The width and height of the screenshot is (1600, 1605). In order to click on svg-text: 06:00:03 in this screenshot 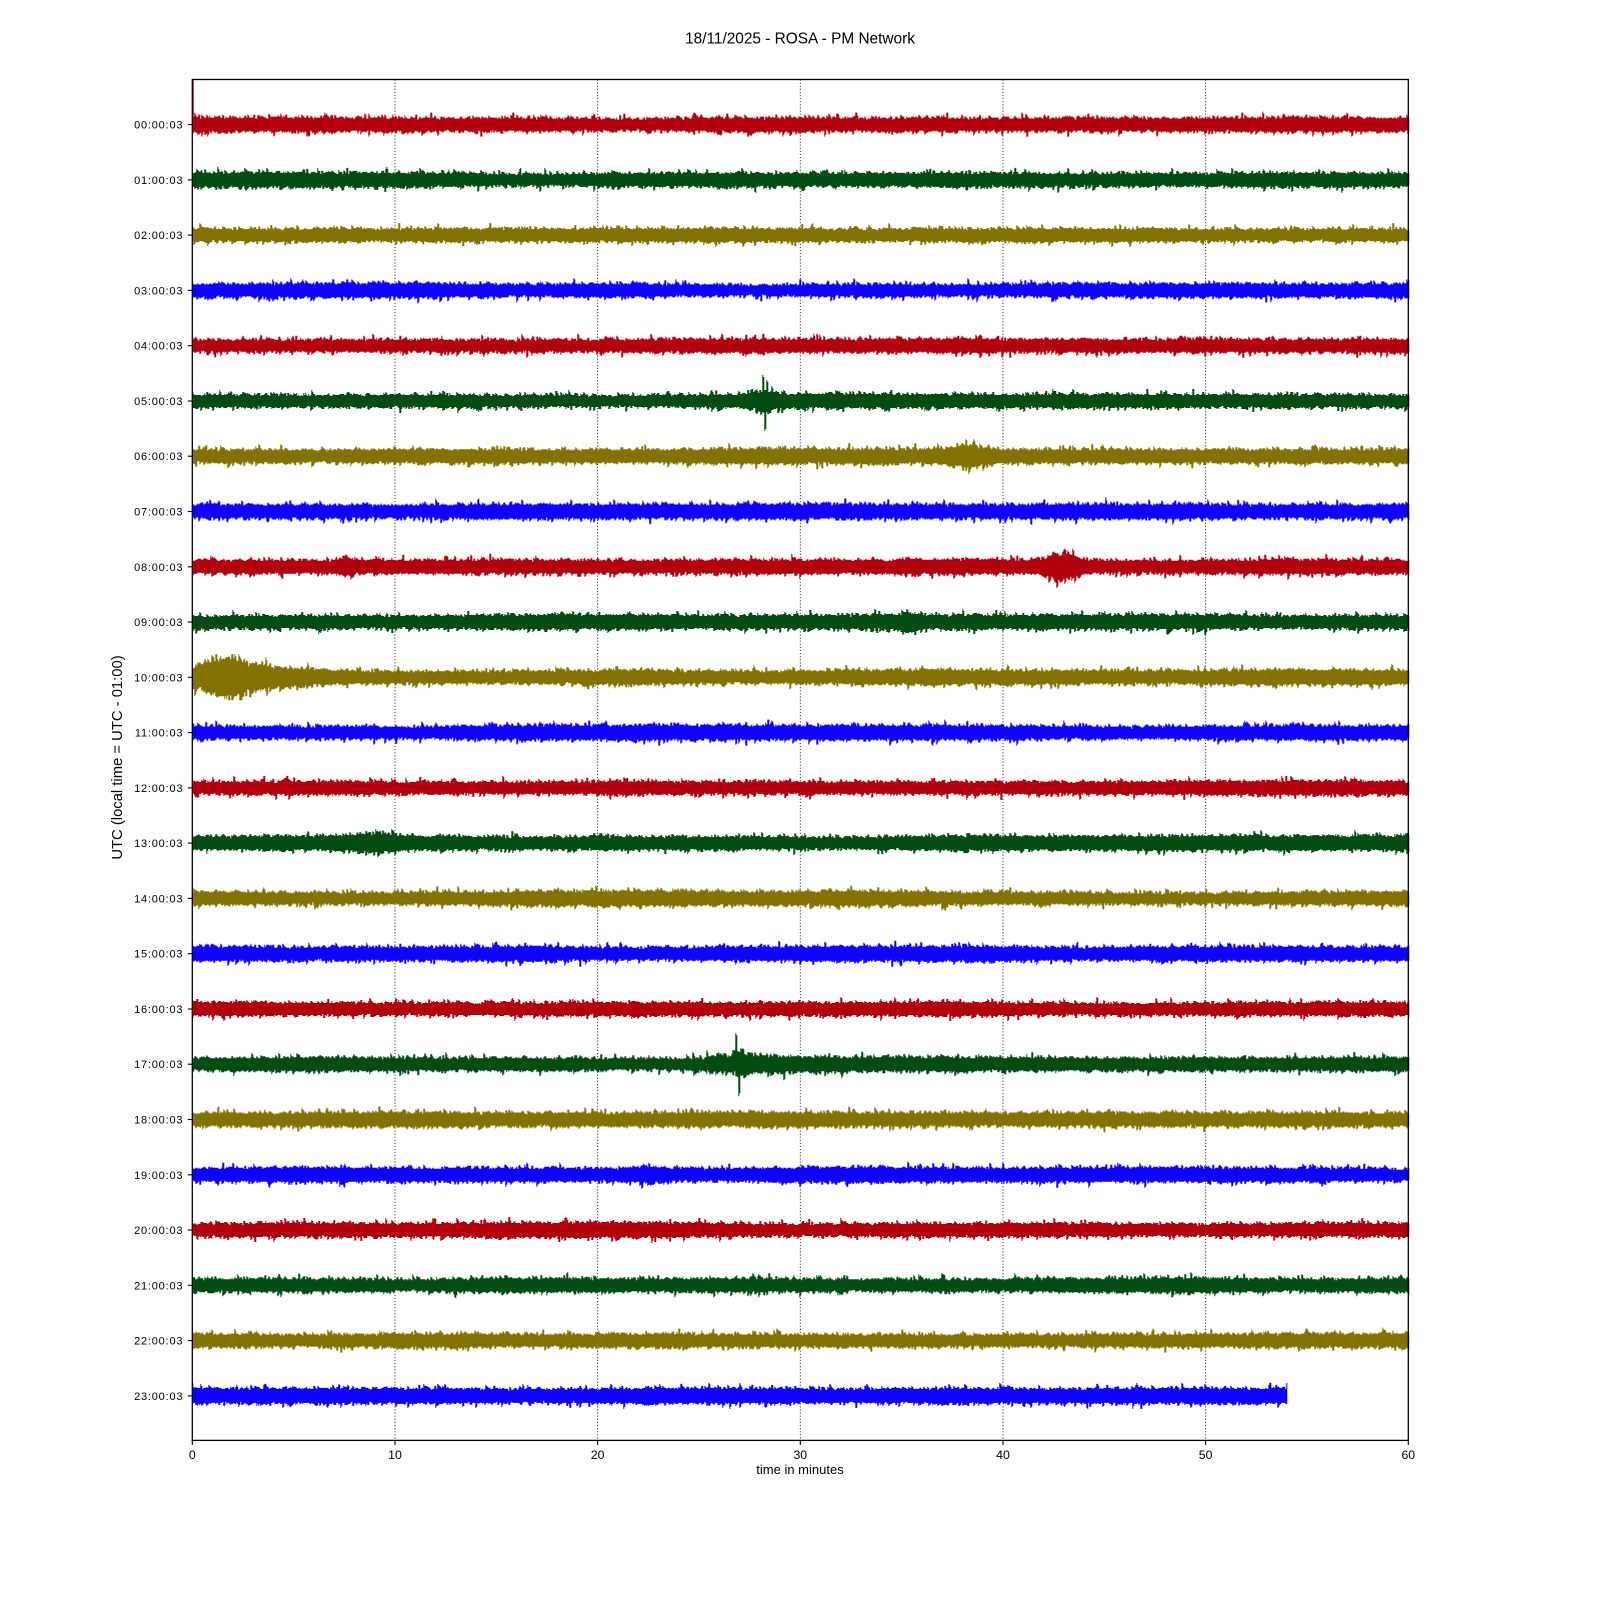, I will do `click(158, 457)`.